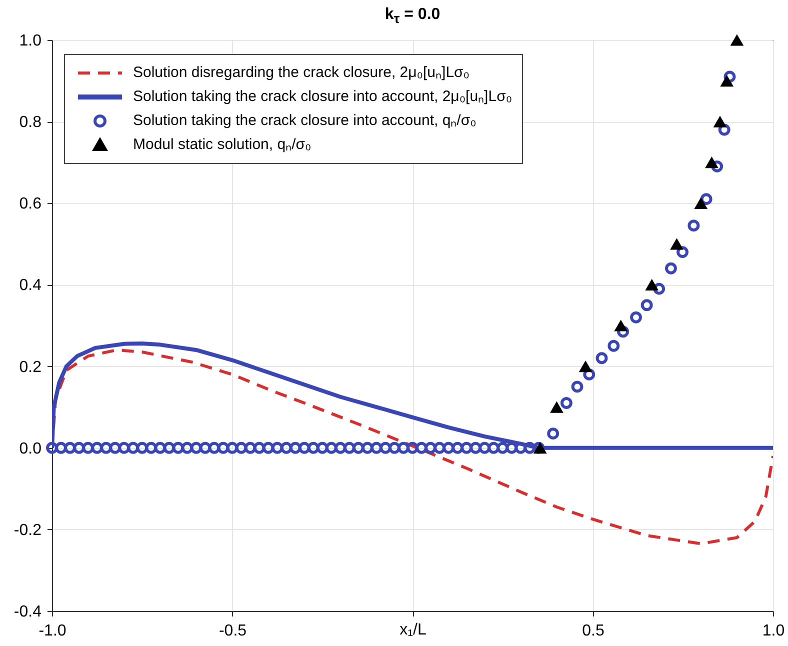 The image size is (788, 646). I want to click on legend-label: Solution taking the crack closure into account, 2μ₀[uₙ]Lσ₀, so click(322, 97).